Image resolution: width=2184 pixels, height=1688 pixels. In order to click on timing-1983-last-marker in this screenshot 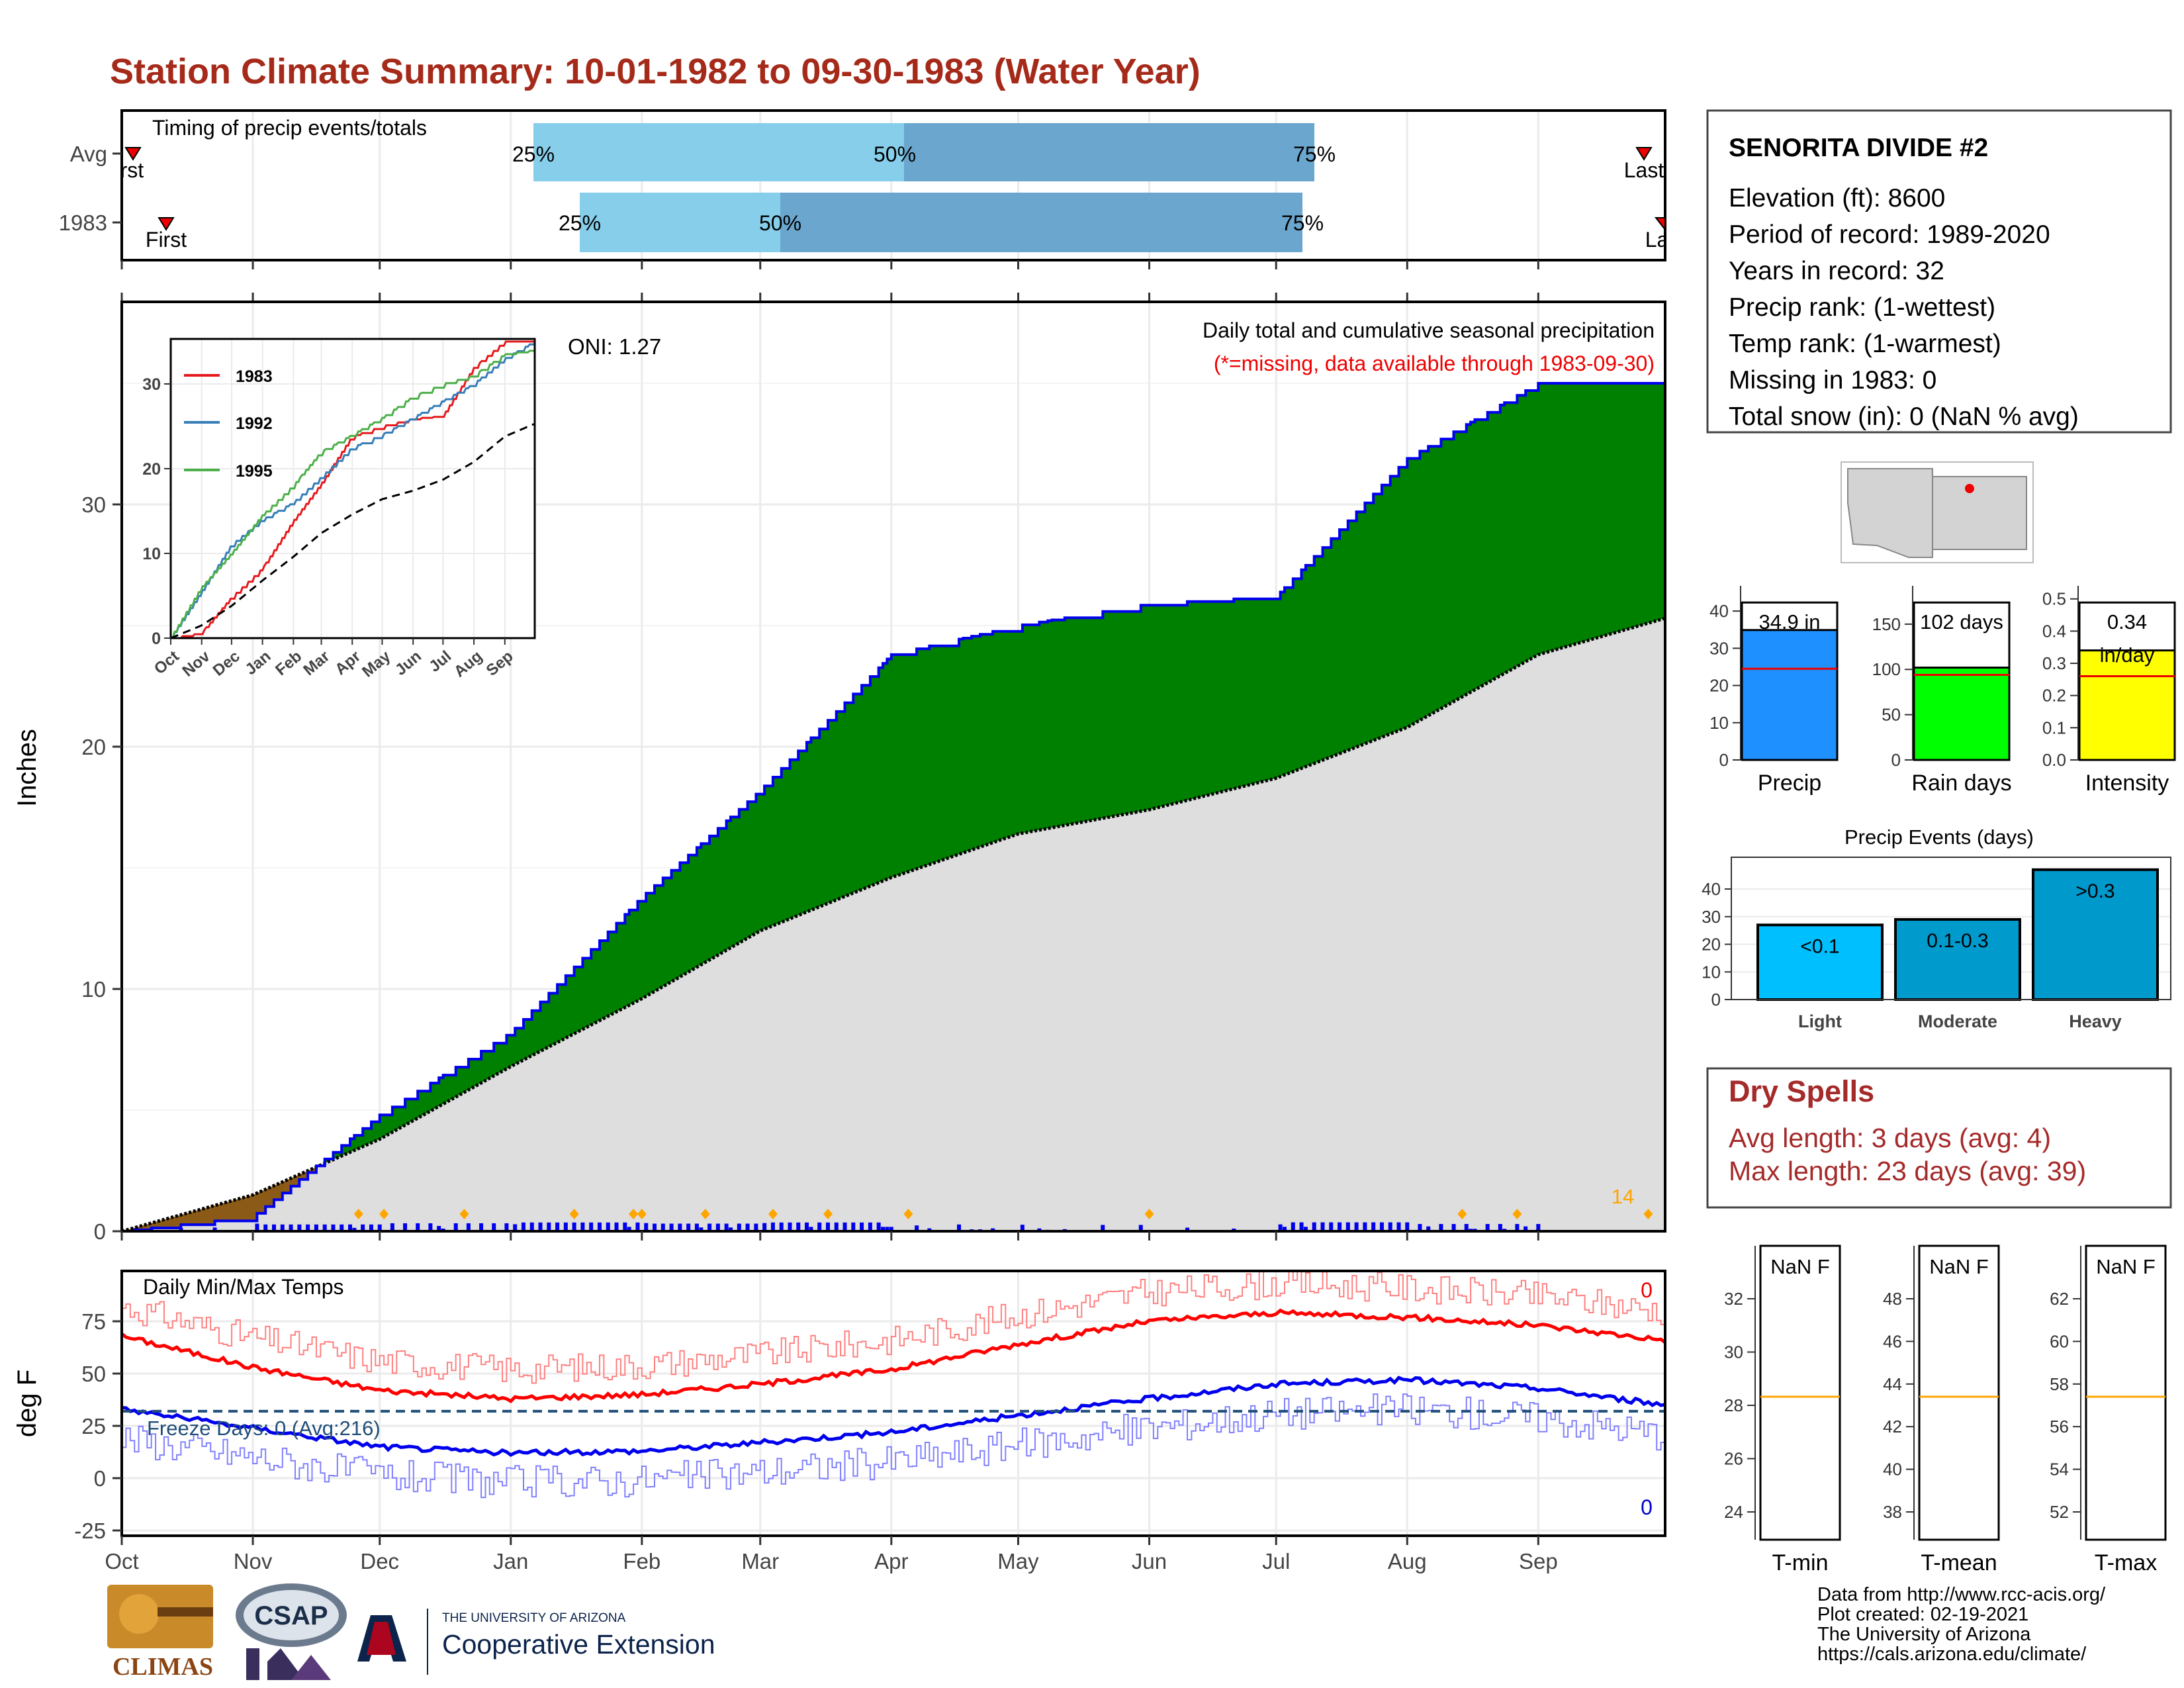, I will do `click(1660, 224)`.